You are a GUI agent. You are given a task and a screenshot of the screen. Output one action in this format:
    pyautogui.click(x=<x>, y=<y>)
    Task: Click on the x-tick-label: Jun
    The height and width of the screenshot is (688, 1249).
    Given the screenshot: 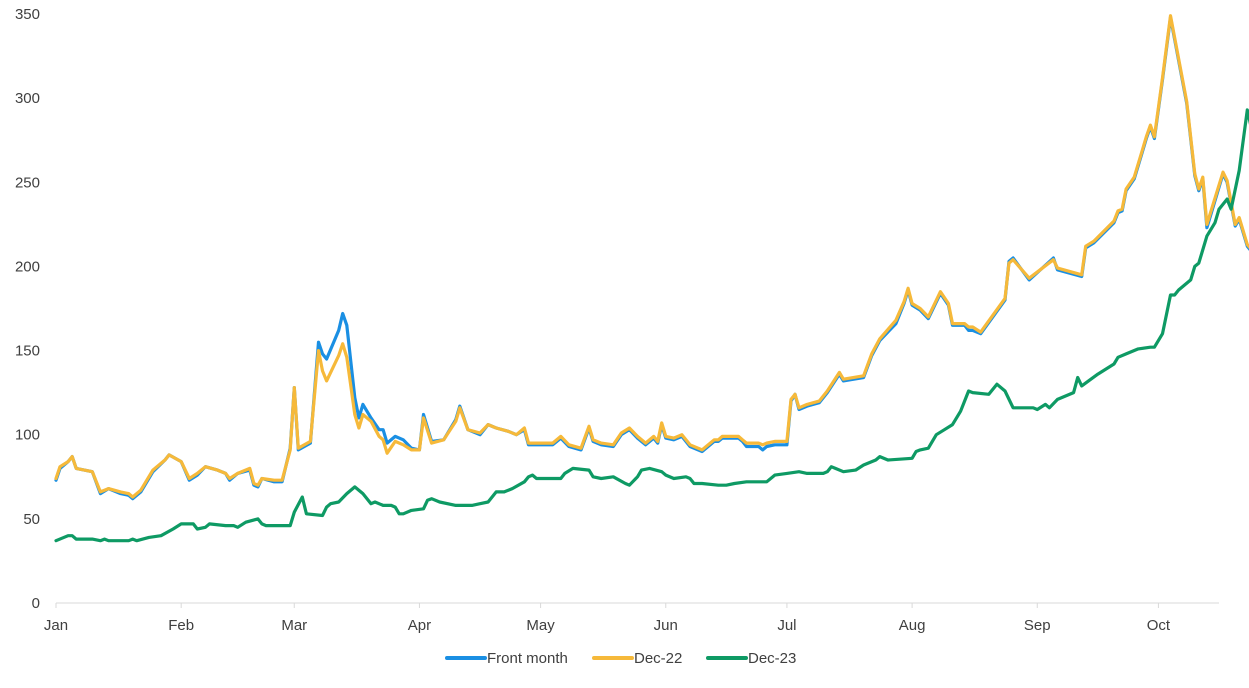 What is the action you would take?
    pyautogui.click(x=666, y=625)
    